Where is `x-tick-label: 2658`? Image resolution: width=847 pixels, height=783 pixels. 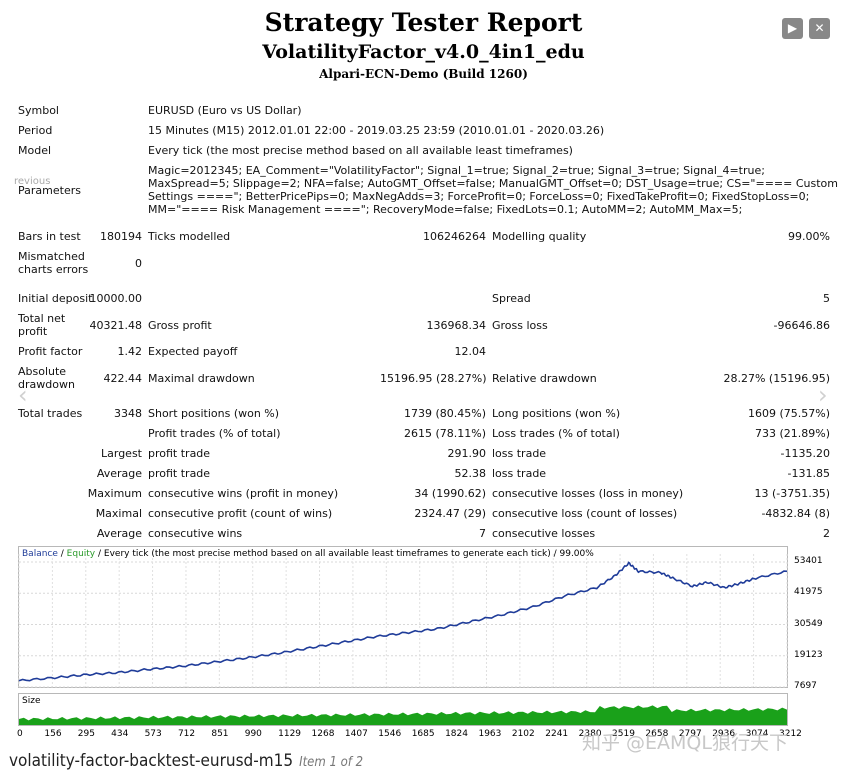 x-tick-label: 2658 is located at coordinates (657, 734).